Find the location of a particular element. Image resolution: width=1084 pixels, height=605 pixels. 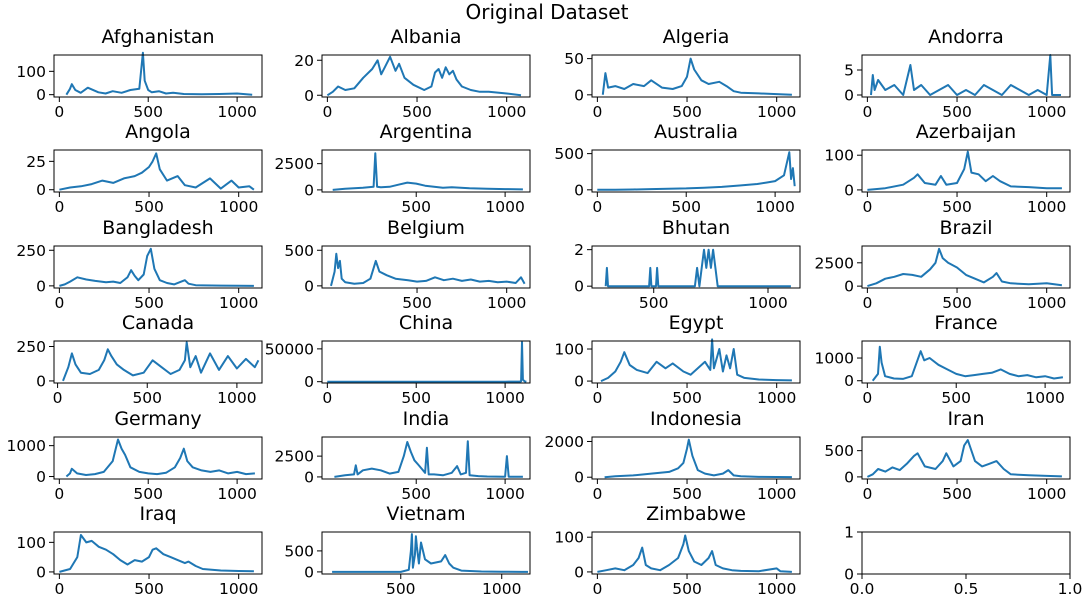

y-tick-label-angola: 0 is located at coordinates (41, 190).